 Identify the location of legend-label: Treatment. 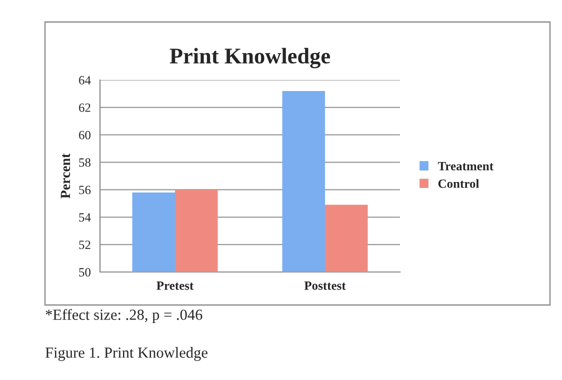
(466, 166).